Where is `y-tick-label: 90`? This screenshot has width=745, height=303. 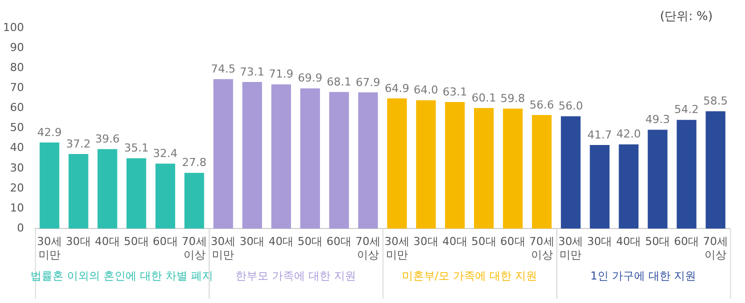 y-tick-label: 90 is located at coordinates (17, 47).